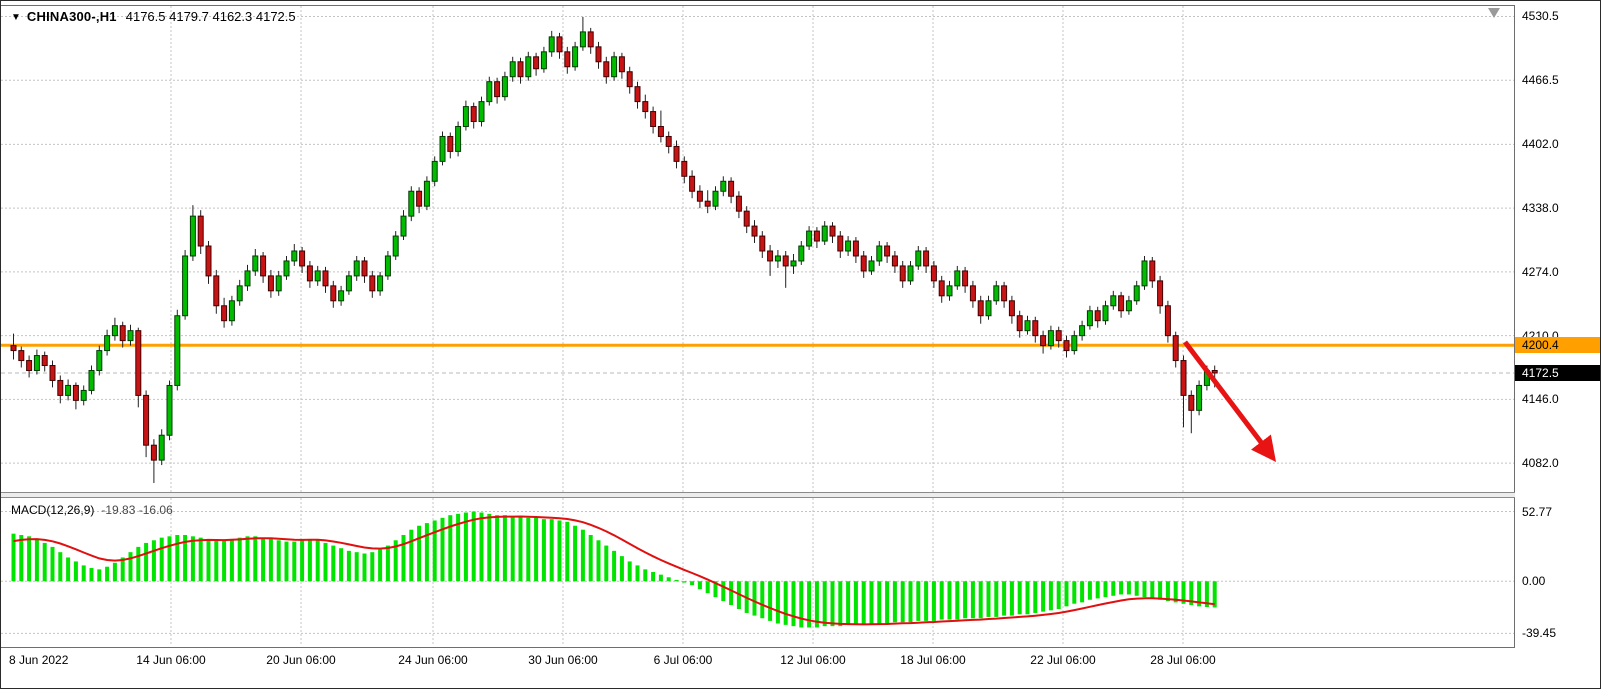 This screenshot has height=689, width=1601. Describe the element at coordinates (210, 16) in the screenshot. I see `ohlc-values: 4176.5 4179.7 4162.3 4172.5` at that location.